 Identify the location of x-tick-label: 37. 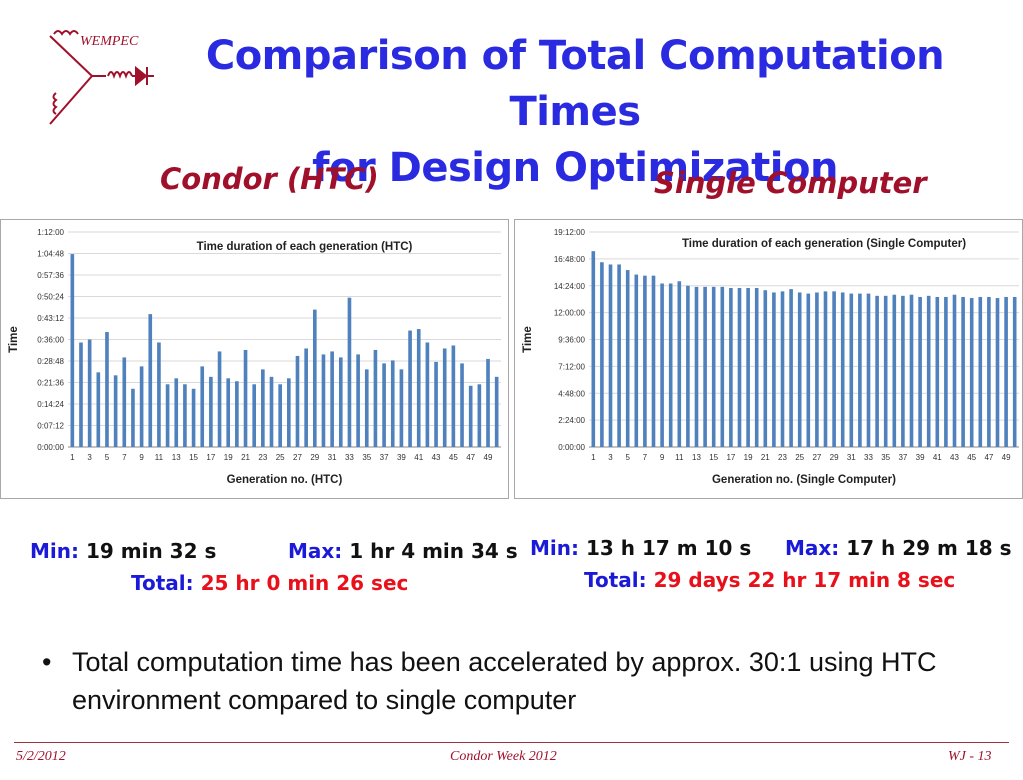
(902, 457).